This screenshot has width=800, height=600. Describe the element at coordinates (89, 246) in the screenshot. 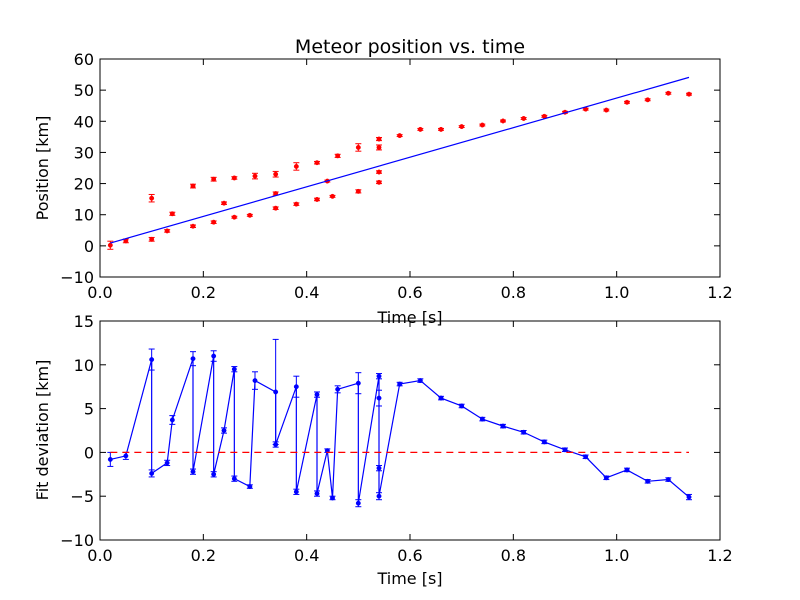

I see `position-ytick-label: 0` at that location.